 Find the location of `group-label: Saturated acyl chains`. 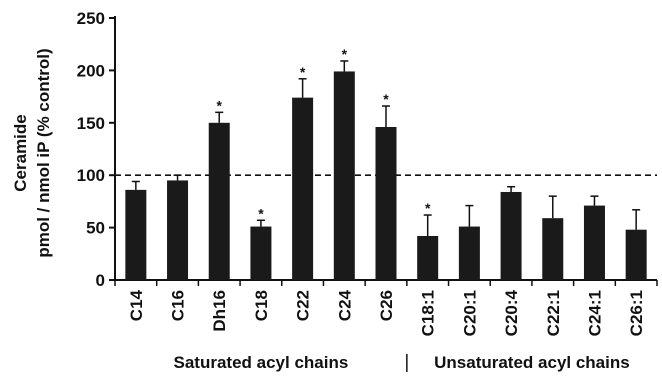

group-label: Saturated acyl chains is located at coordinates (261, 362).